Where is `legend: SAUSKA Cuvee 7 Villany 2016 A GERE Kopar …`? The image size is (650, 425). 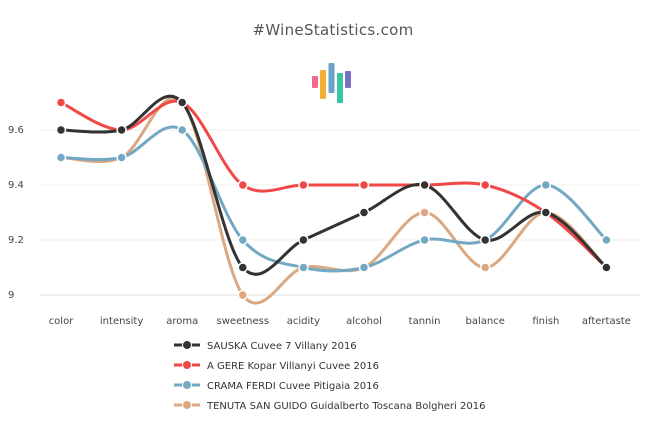
legend: SAUSKA Cuvee 7 Villany 2016 A GERE Kopar … is located at coordinates (329, 376).